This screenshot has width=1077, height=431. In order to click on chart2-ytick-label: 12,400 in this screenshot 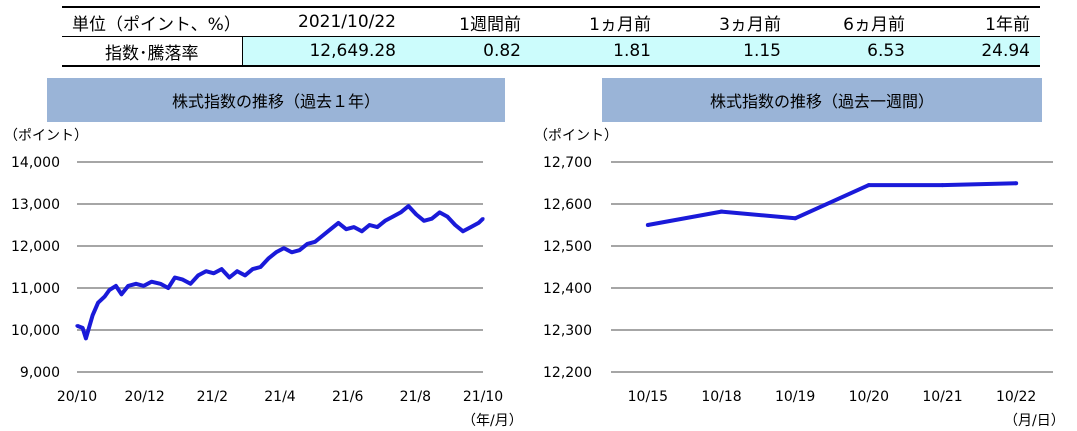, I will do `click(567, 289)`.